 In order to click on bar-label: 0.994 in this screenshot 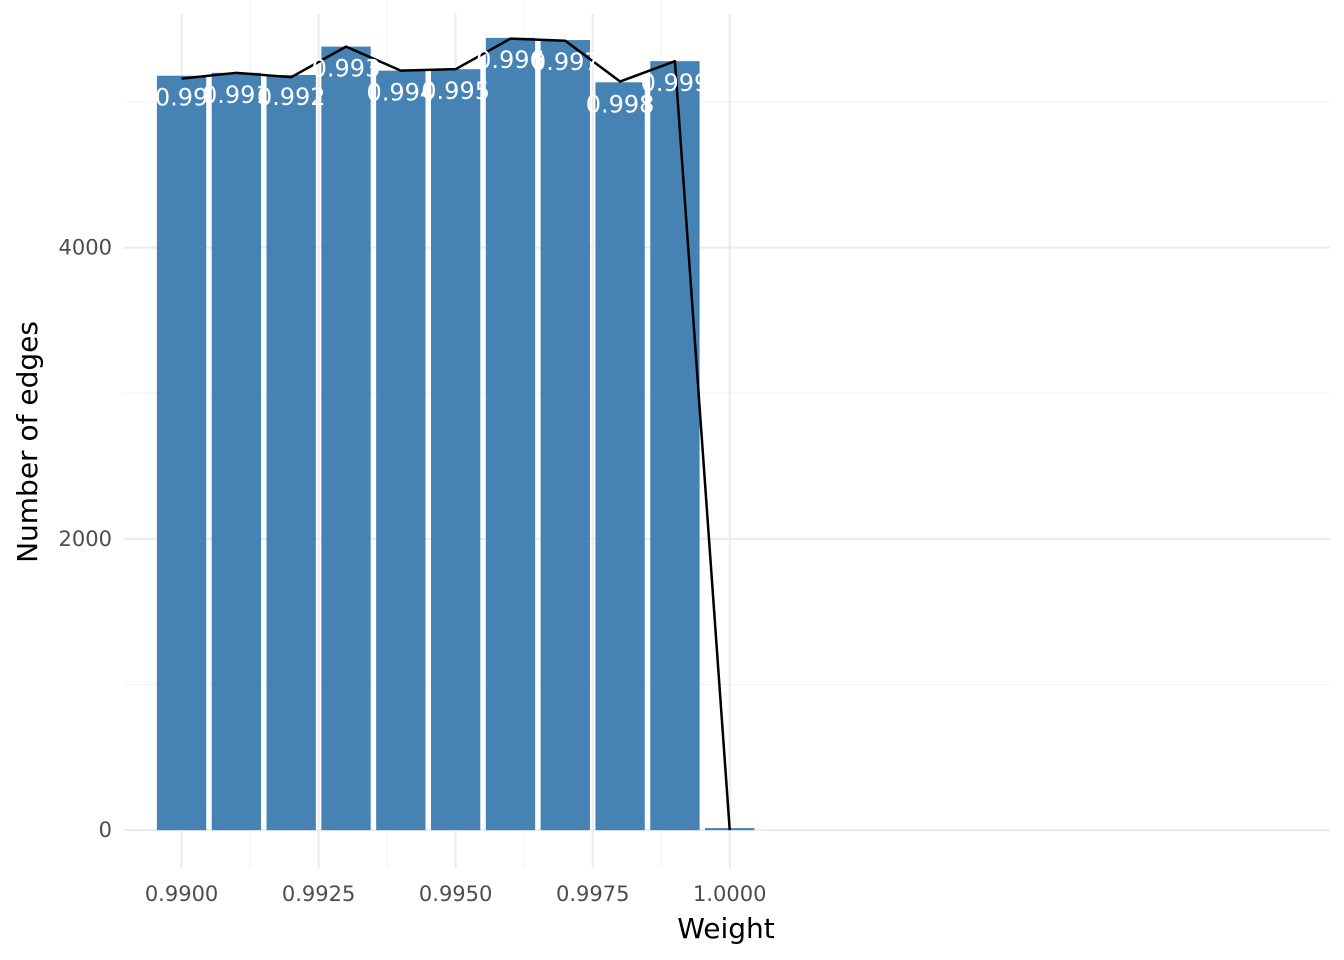, I will do `click(400, 93)`.